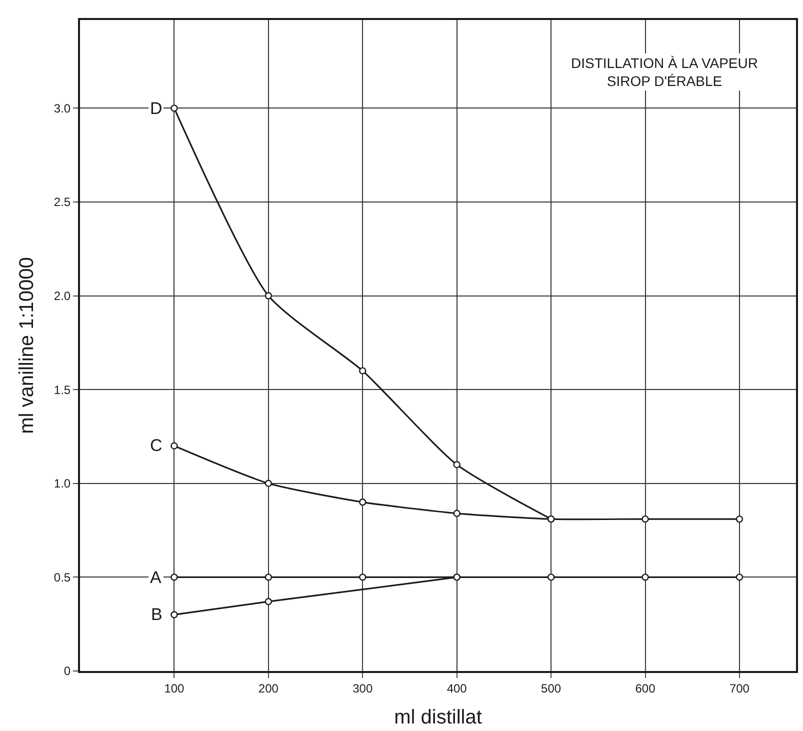 The height and width of the screenshot is (731, 803). Describe the element at coordinates (362, 688) in the screenshot. I see `x-tick-label: 300` at that location.